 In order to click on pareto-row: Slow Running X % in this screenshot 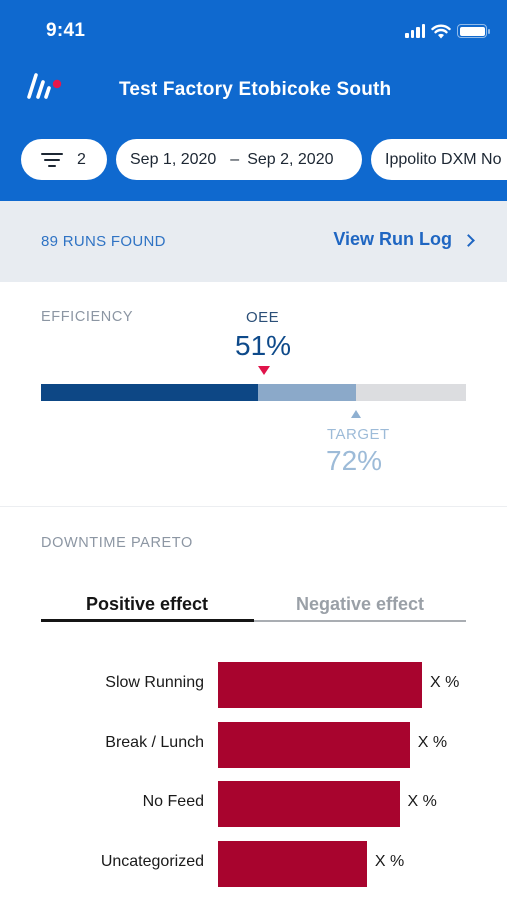, I will do `click(253, 685)`.